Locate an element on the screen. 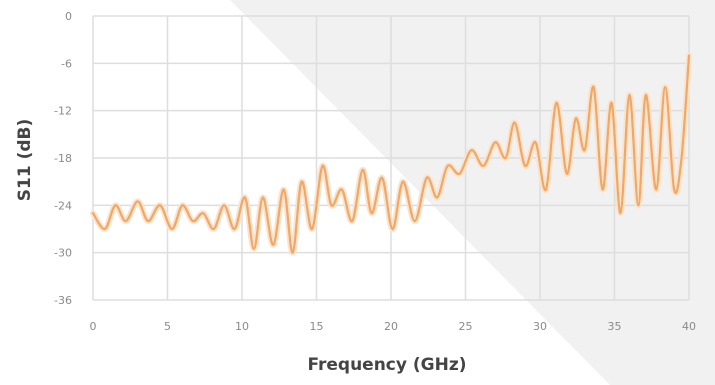 The width and height of the screenshot is (715, 385). x-tick-label: 15 is located at coordinates (317, 326).